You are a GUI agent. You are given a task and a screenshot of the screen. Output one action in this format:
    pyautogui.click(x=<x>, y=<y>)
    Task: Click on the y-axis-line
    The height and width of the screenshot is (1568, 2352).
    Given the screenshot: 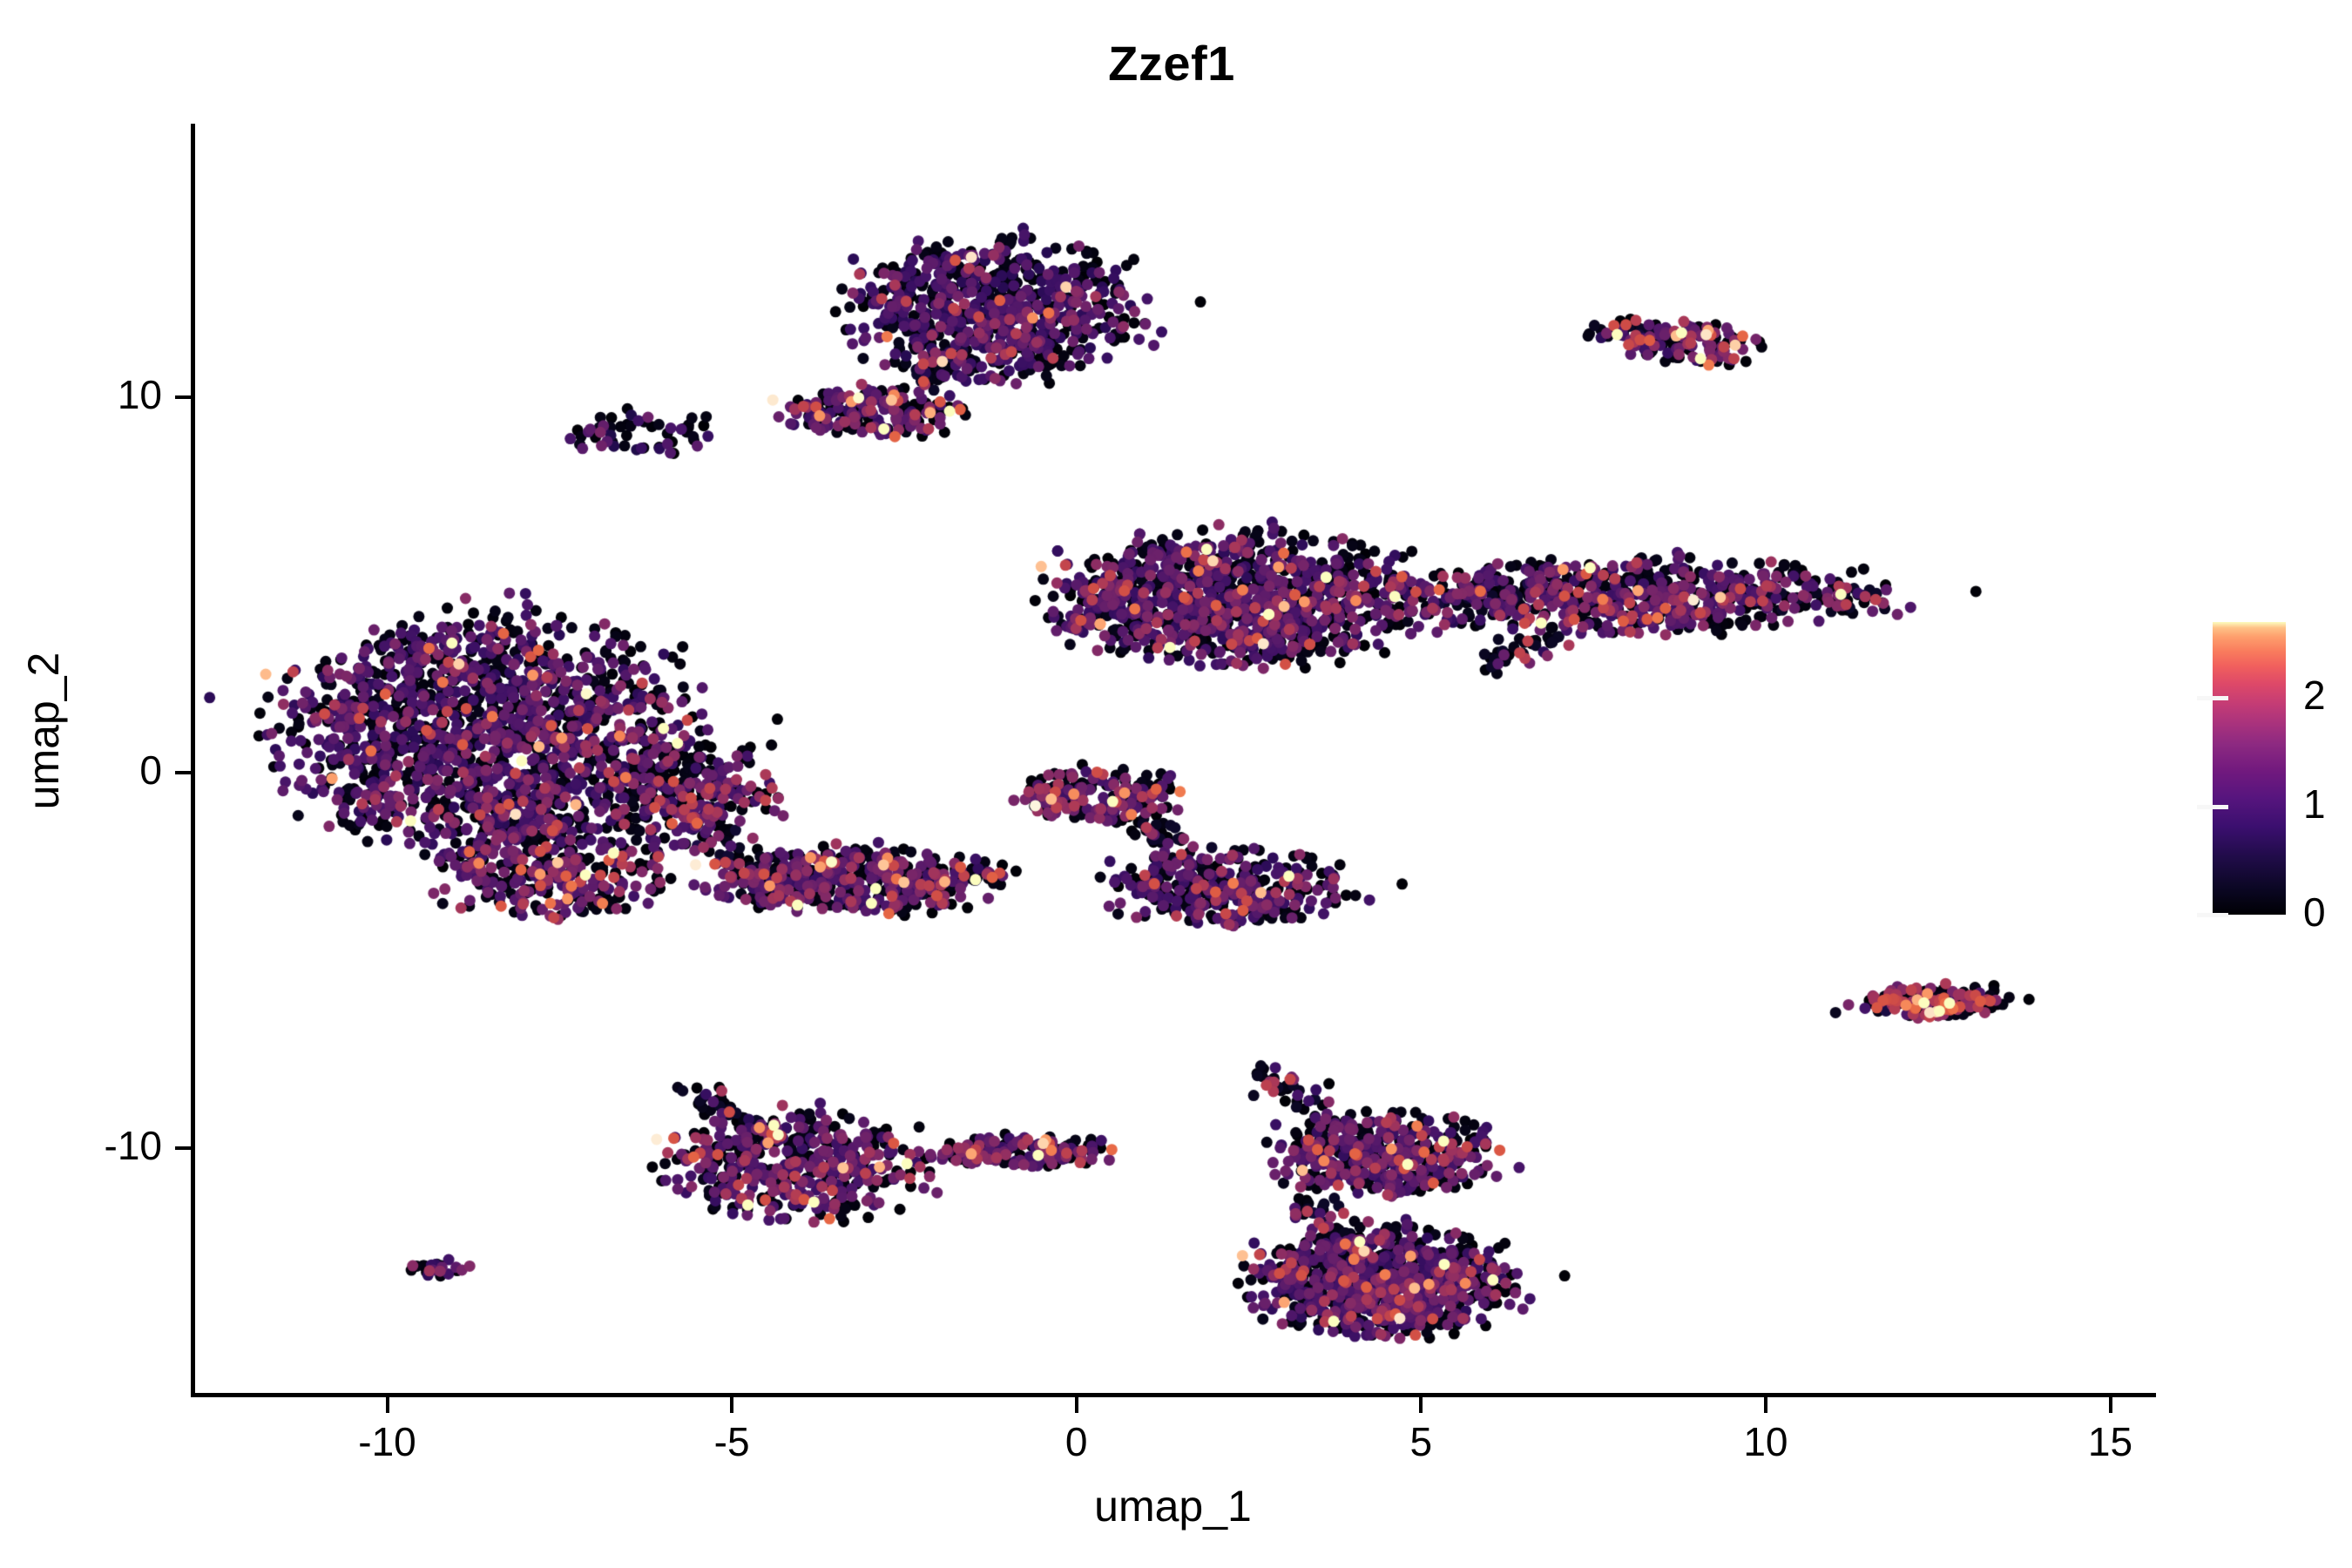 What is the action you would take?
    pyautogui.click(x=193, y=761)
    